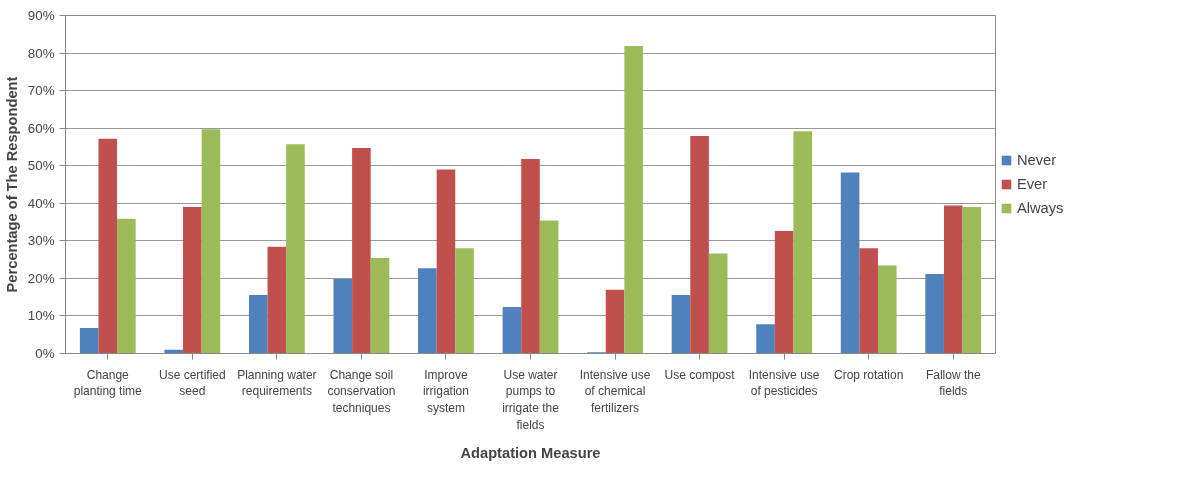 This screenshot has width=1204, height=491. What do you see at coordinates (192, 383) in the screenshot?
I see `x-tick-label: Use certified seed` at bounding box center [192, 383].